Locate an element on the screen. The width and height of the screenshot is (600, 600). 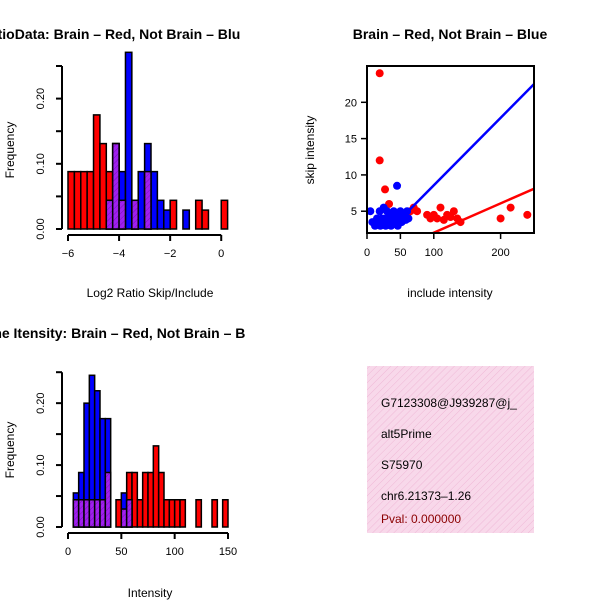
scatter-frame is located at coordinates (450, 149).